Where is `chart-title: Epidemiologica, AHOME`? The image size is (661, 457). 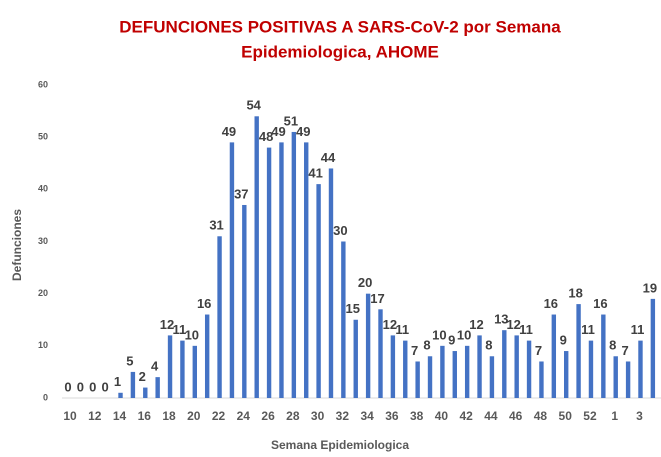
chart-title: Epidemiologica, AHOME is located at coordinates (340, 51).